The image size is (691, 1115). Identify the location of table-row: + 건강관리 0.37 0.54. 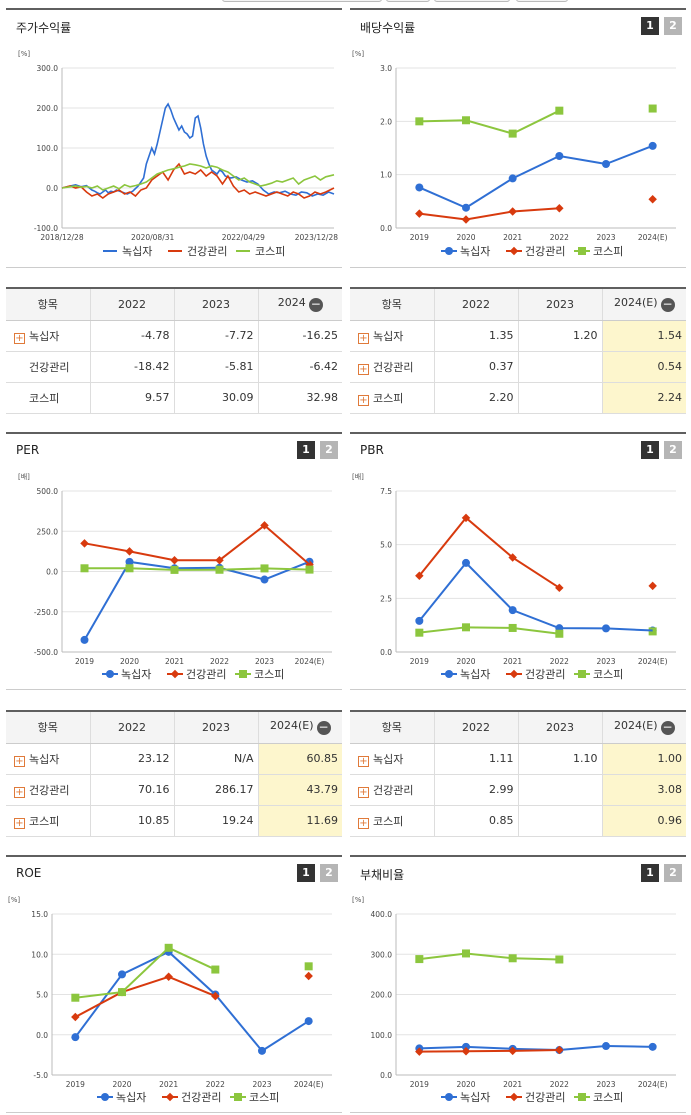
(518, 367).